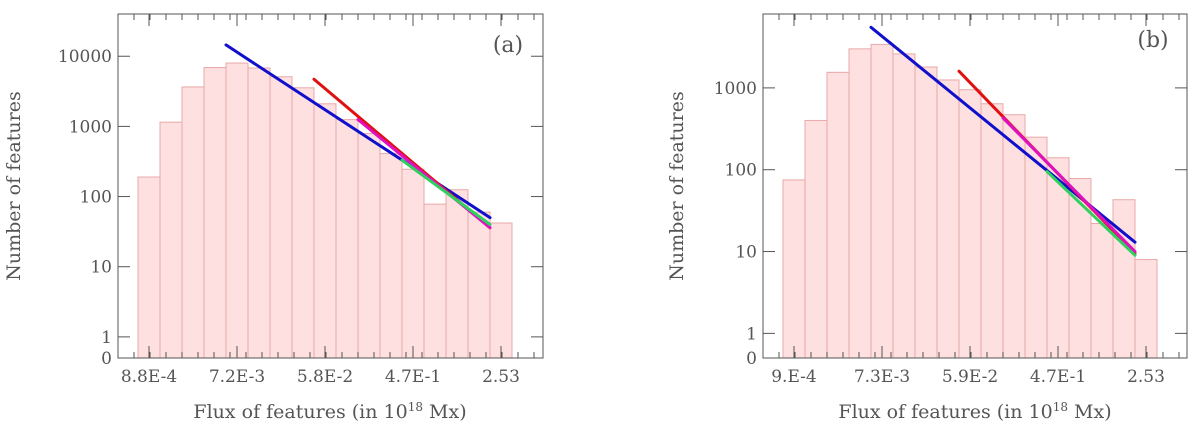 The image size is (1200, 430). I want to click on x-axis-title-a: Flux of features (in 1018 Mx), so click(329, 411).